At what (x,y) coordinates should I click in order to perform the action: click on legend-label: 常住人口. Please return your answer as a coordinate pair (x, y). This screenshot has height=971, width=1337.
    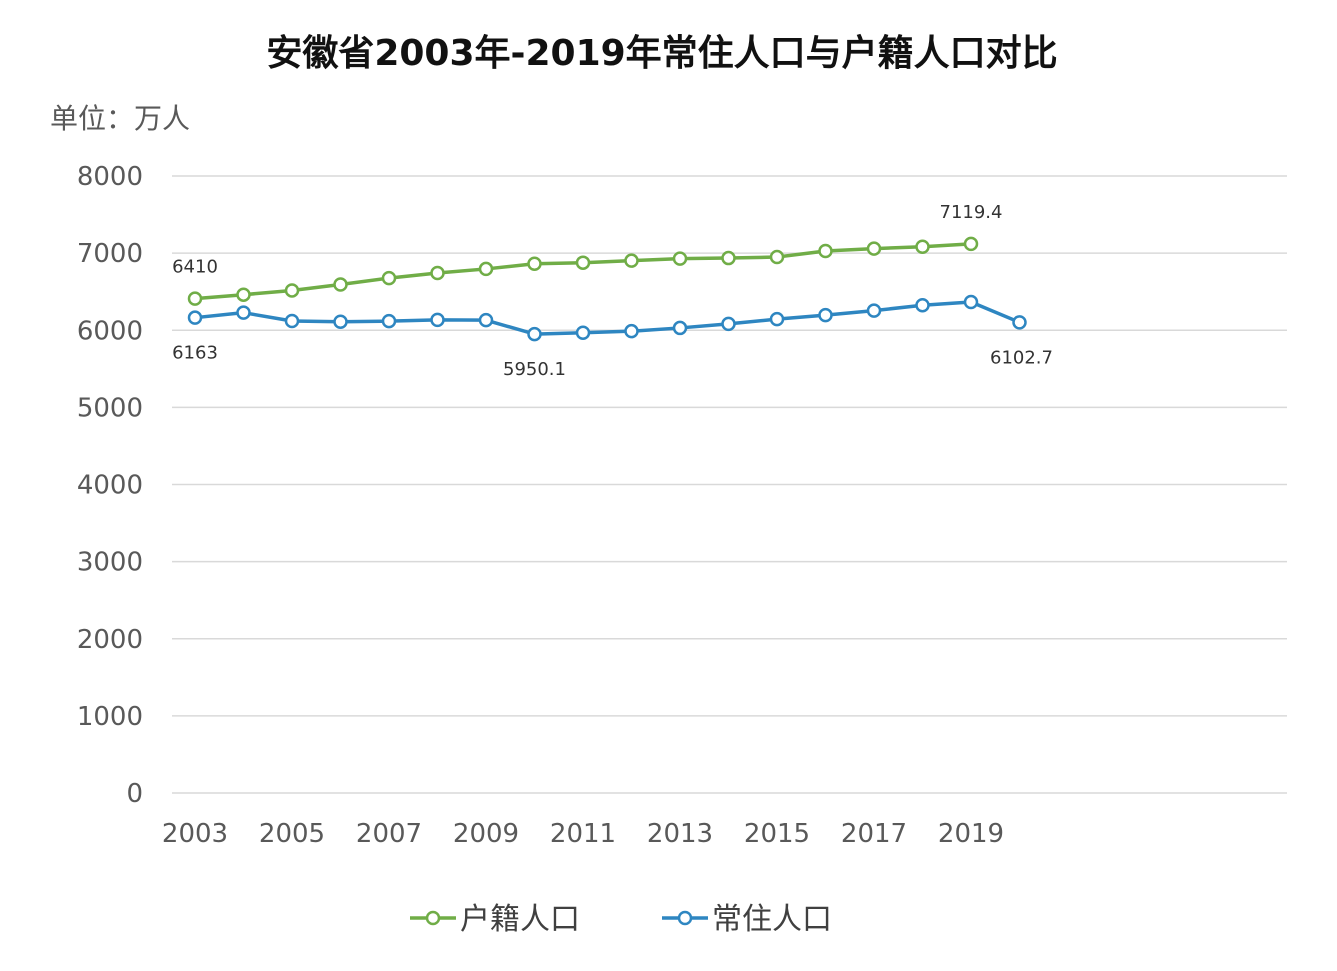
    Looking at the image, I should click on (772, 919).